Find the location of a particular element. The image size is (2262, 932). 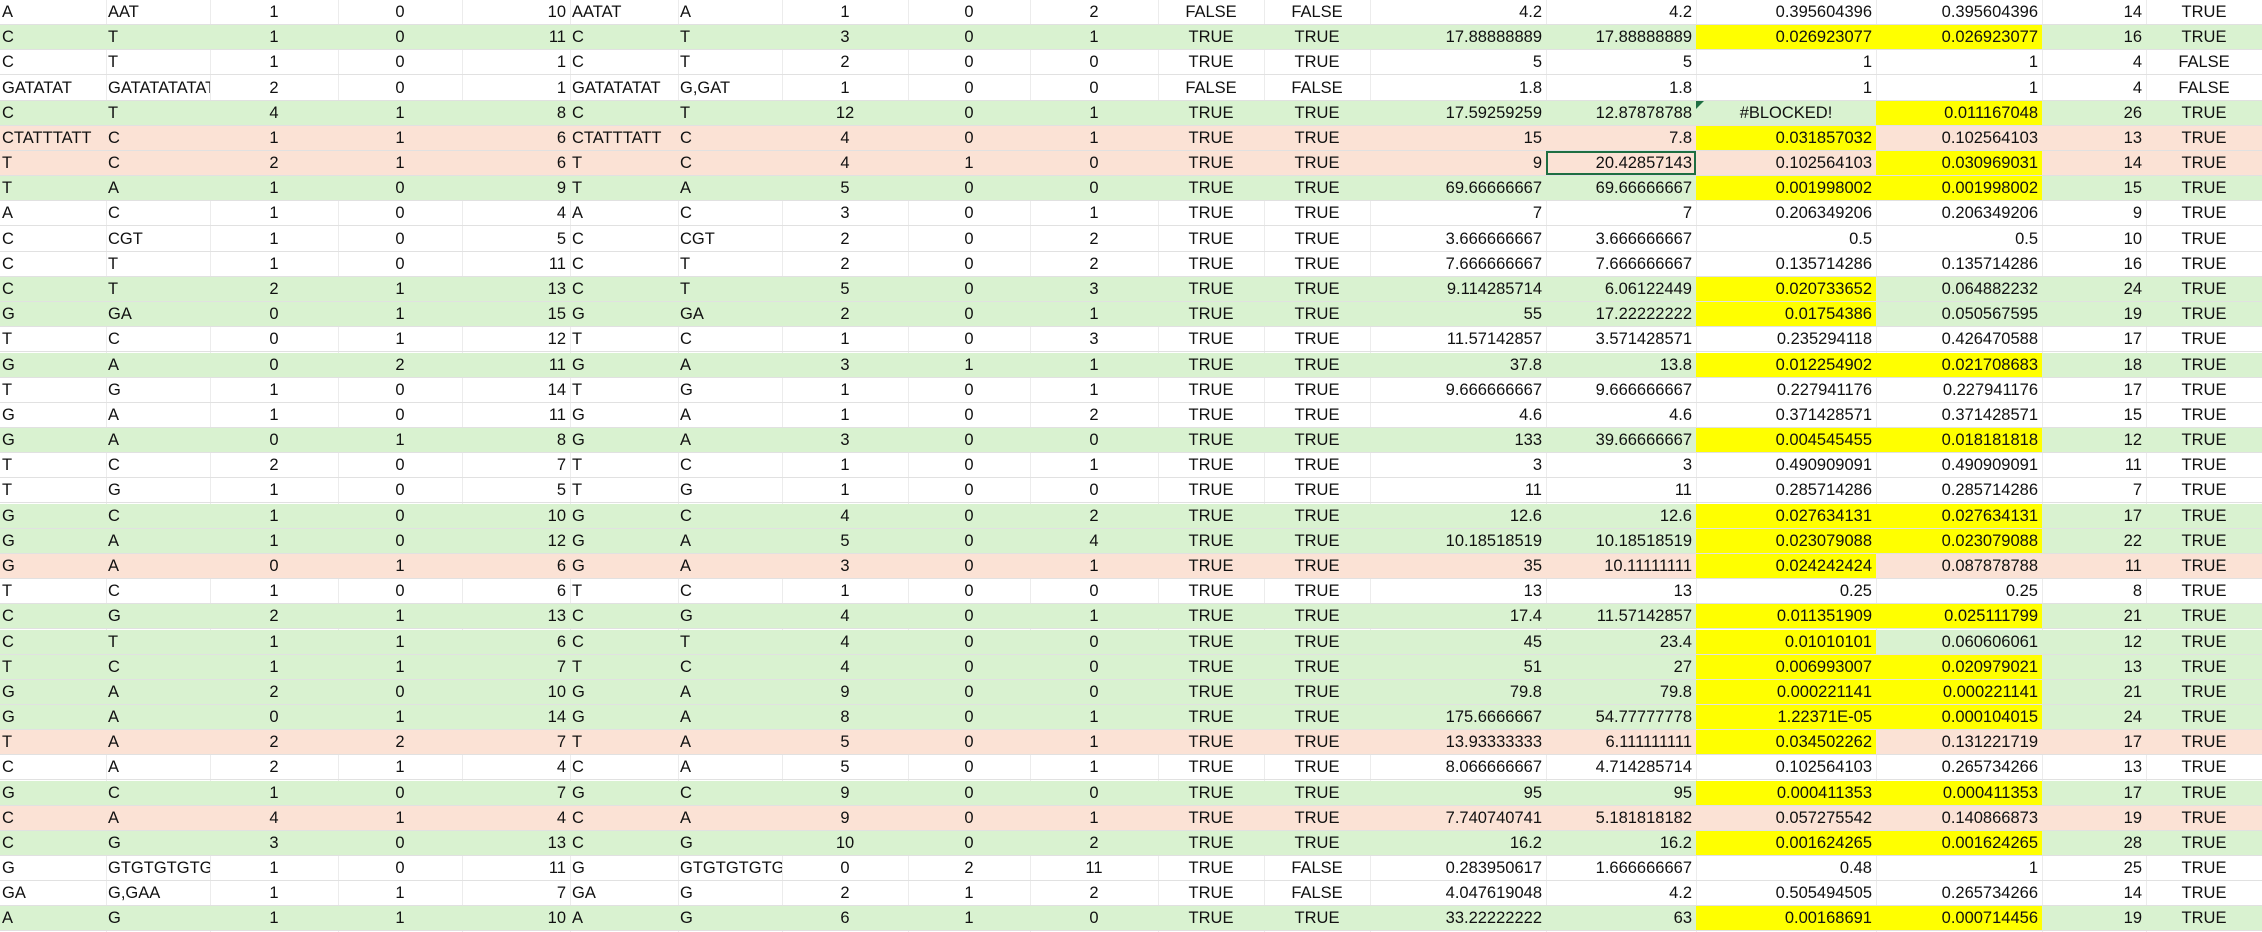

grid-cell: 0.020733652 is located at coordinates (1786, 288).